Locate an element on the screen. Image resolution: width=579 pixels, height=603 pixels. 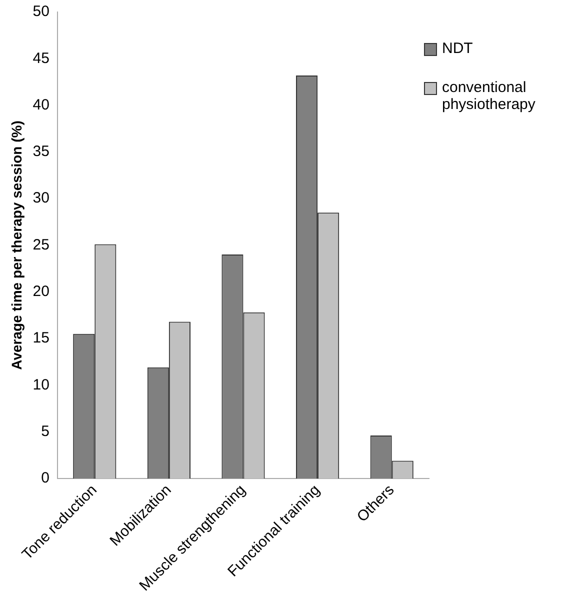
legend-label: conventional physiotherapy is located at coordinates (489, 96).